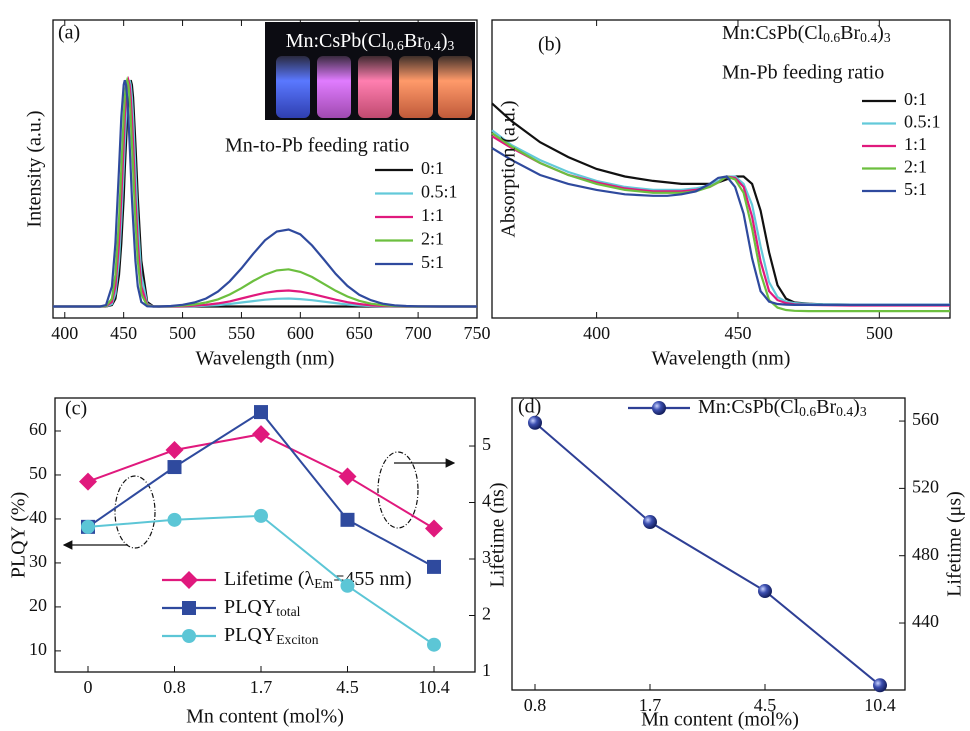 The image size is (970, 731). Describe the element at coordinates (19, 535) in the screenshot. I see `y-axis-title: PLQY (%)` at that location.